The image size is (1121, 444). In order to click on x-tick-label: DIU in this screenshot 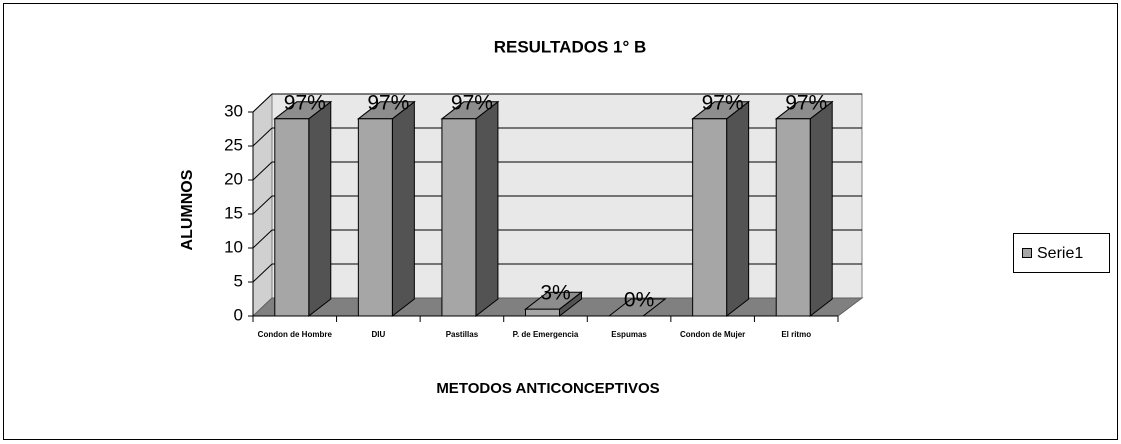, I will do `click(378, 334)`.